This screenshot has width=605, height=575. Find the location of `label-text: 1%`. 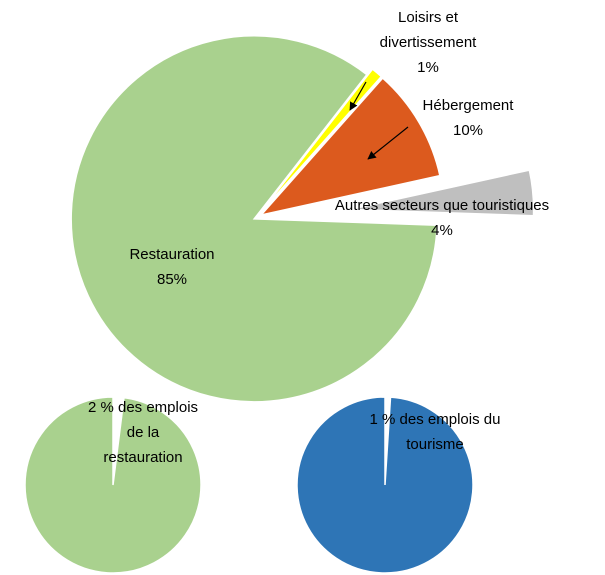

label-text: 1% is located at coordinates (428, 67).